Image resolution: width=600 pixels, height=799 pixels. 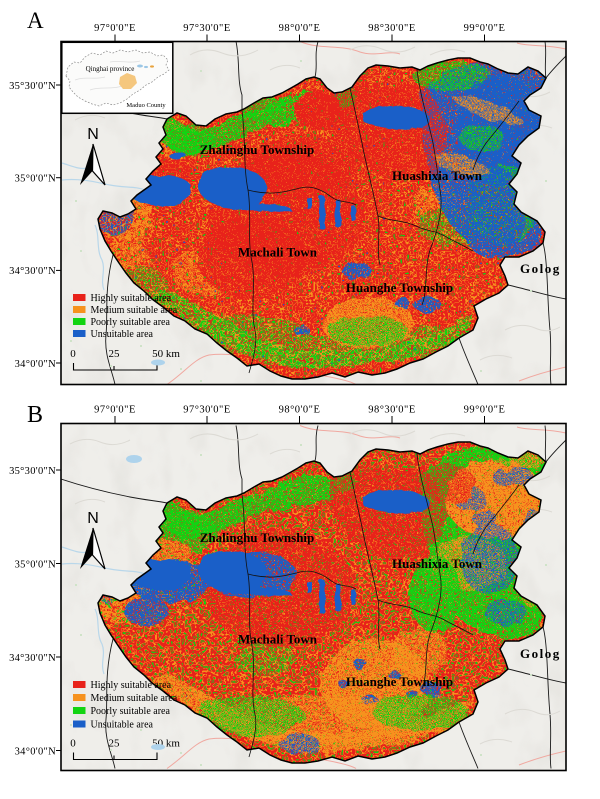 I want to click on svg-text: B, so click(x=35, y=415).